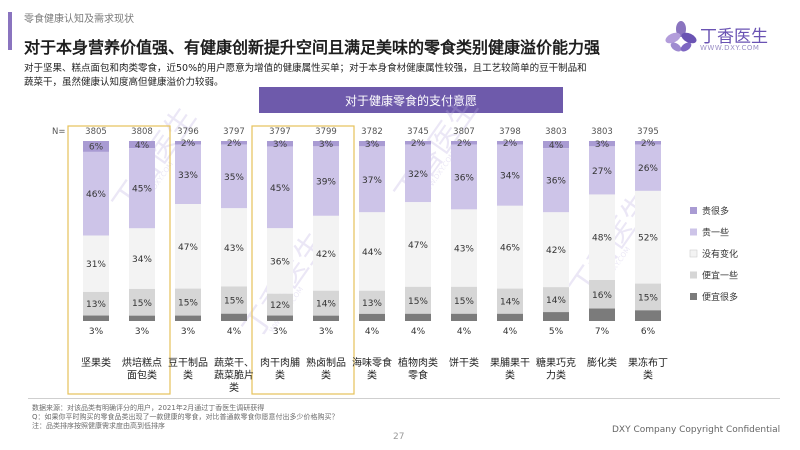  Describe the element at coordinates (58, 132) in the screenshot. I see `n-label: N=` at that location.